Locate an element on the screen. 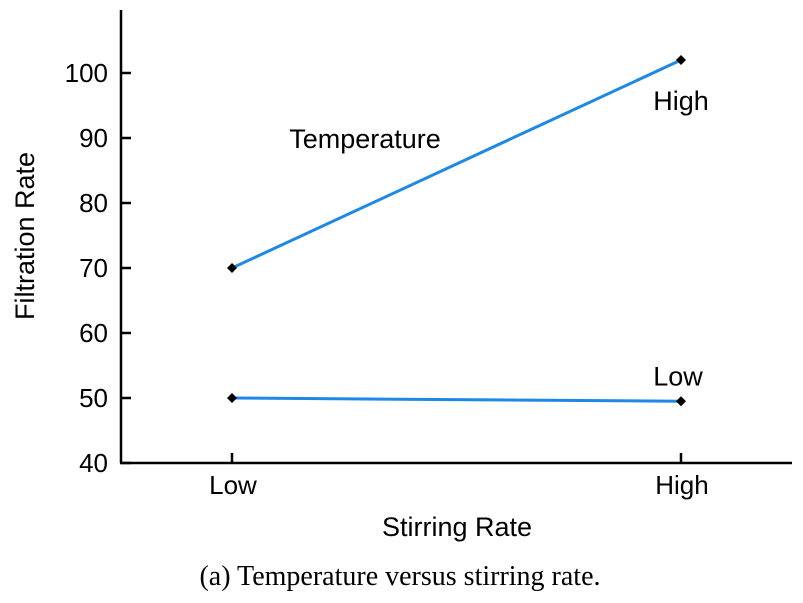 This screenshot has height=603, width=803. y-tick-label: 100 is located at coordinates (86, 73).